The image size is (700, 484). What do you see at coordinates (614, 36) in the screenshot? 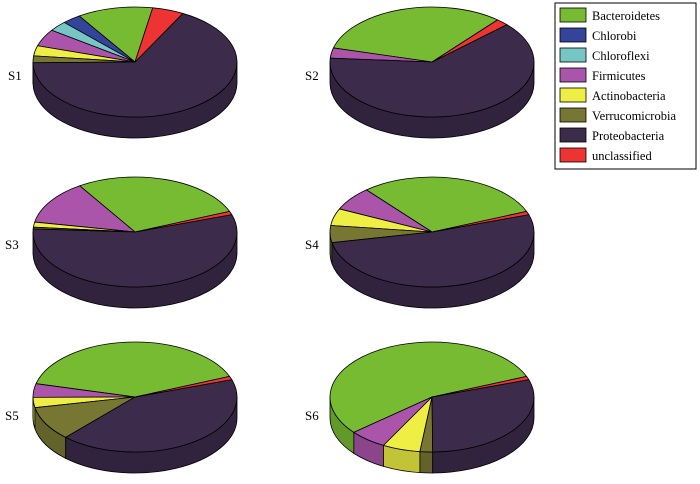
I see `legend-label: Chlorobi` at bounding box center [614, 36].